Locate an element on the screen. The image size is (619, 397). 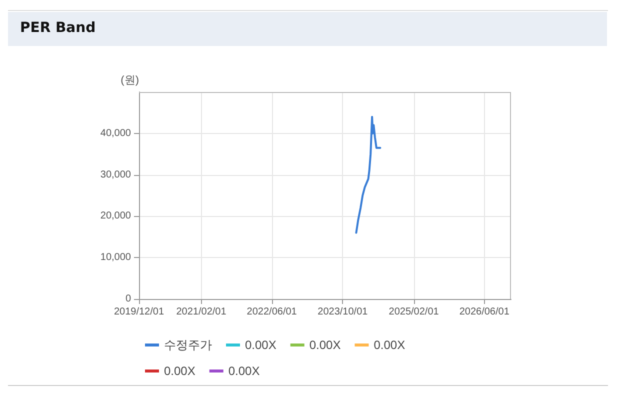
y-axis-title: (원) is located at coordinates (129, 80).